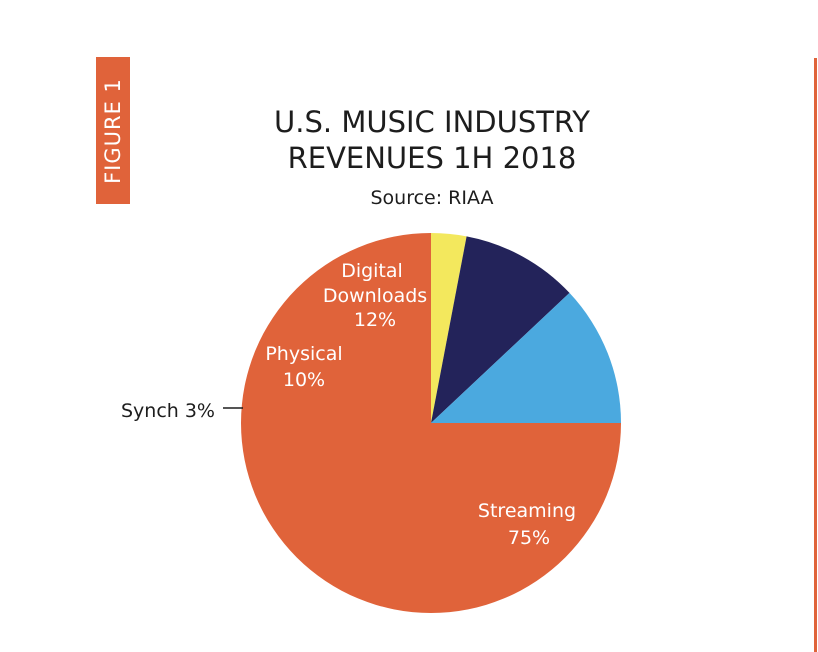 This screenshot has height=652, width=818. I want to click on pie-slice-digital-downloads, so click(526, 357).